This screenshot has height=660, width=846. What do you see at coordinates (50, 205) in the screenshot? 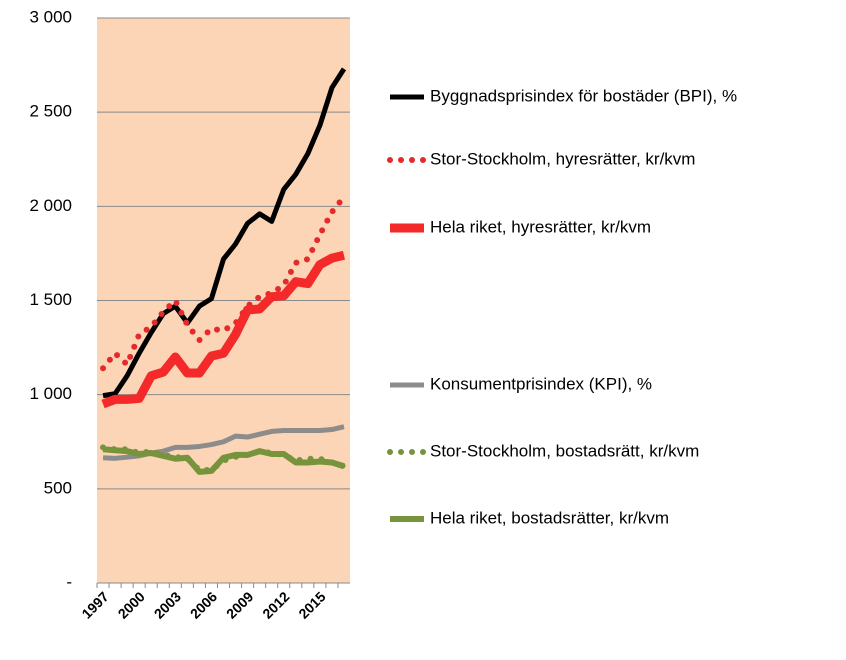
I see `y-tick-label: 2 000` at bounding box center [50, 205].